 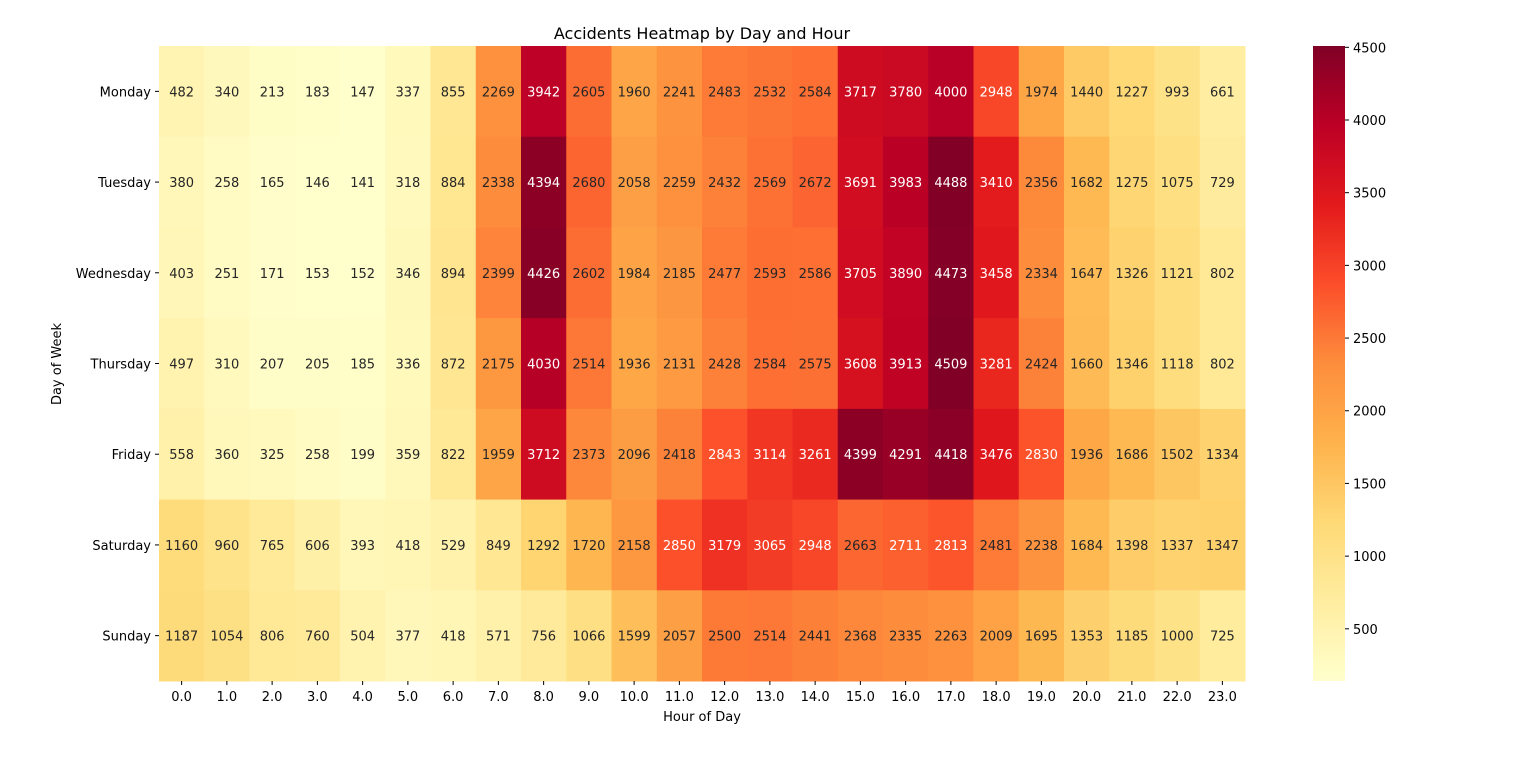 I want to click on x-tick-label: 16.0, so click(x=905, y=697).